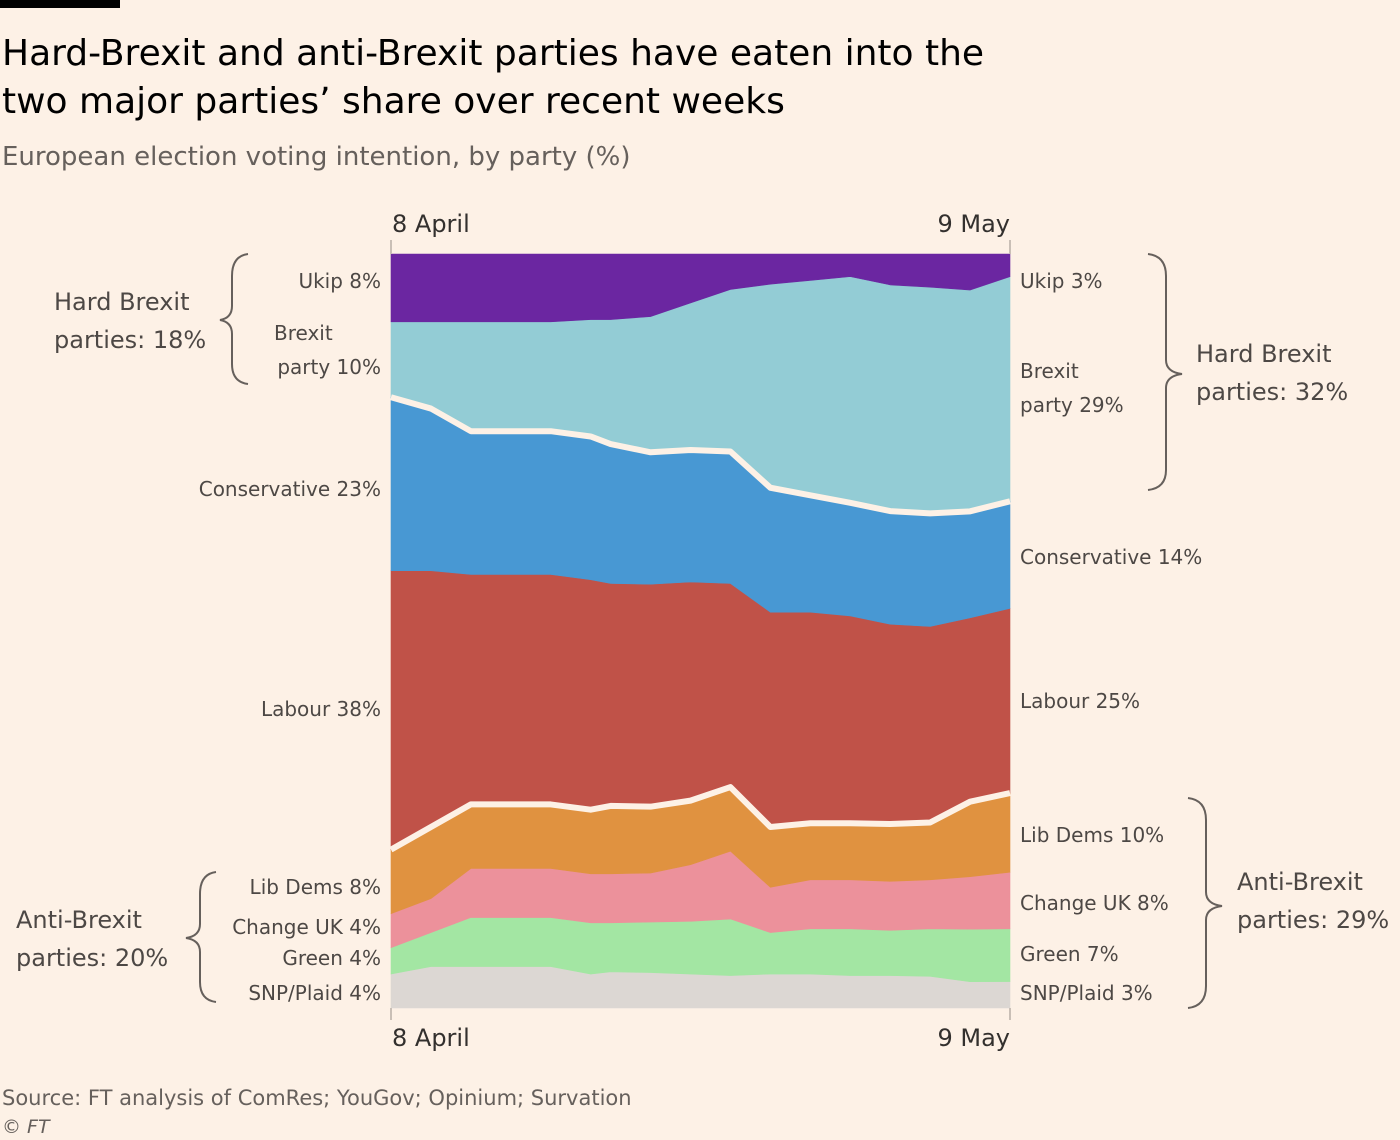 The width and height of the screenshot is (1400, 1140). Describe the element at coordinates (700, 455) in the screenshot. I see `separator-conservative` at that location.